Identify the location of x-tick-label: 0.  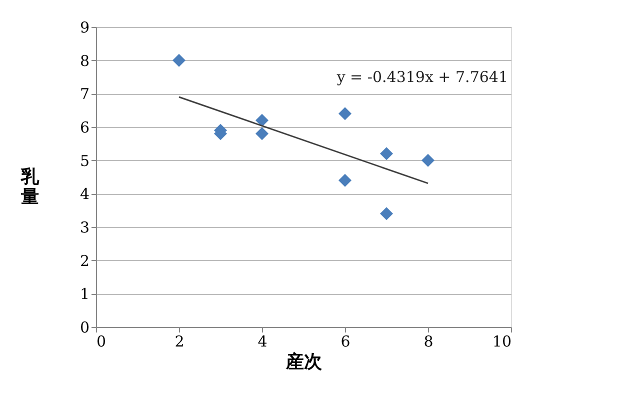
(101, 341).